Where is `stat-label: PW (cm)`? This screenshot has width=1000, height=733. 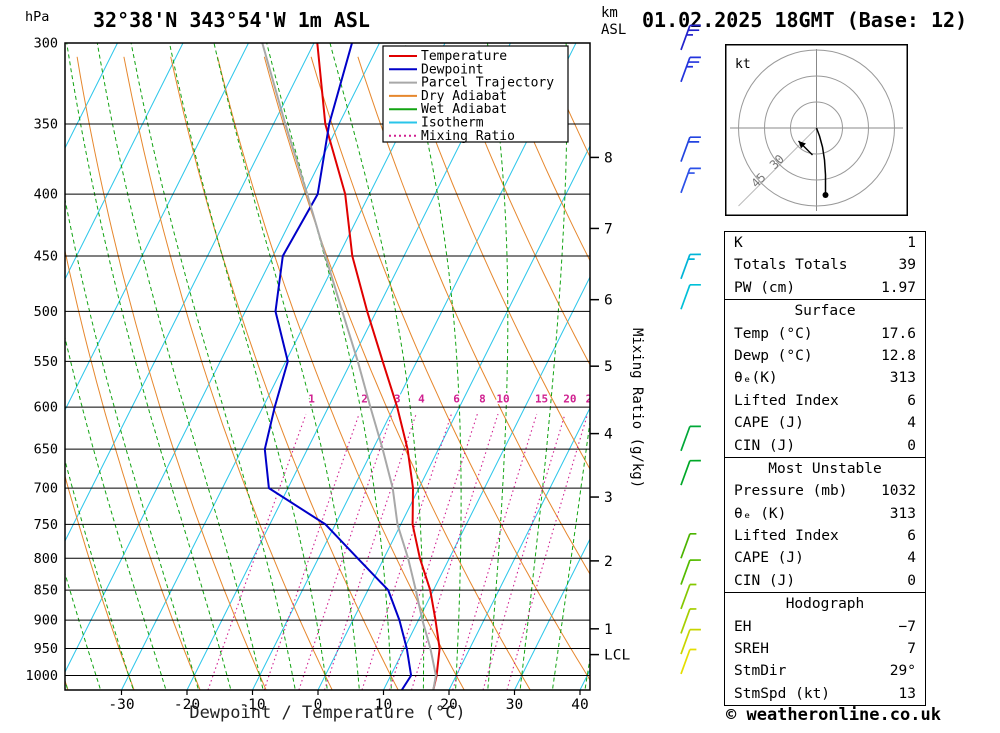
stat-label: PW (cm) is located at coordinates (765, 287).